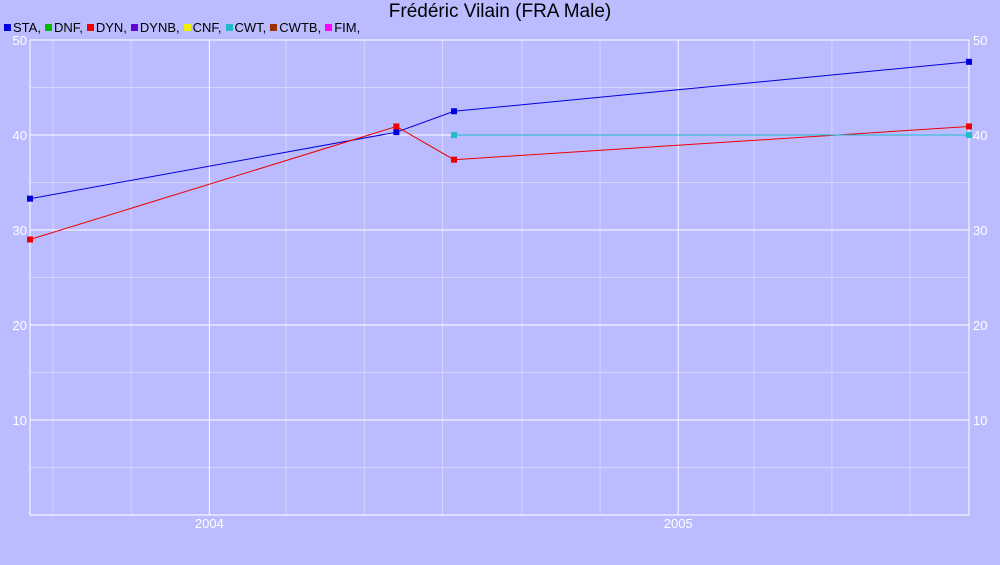 The width and height of the screenshot is (1000, 565). I want to click on legend-item: DNF,, so click(63, 27).